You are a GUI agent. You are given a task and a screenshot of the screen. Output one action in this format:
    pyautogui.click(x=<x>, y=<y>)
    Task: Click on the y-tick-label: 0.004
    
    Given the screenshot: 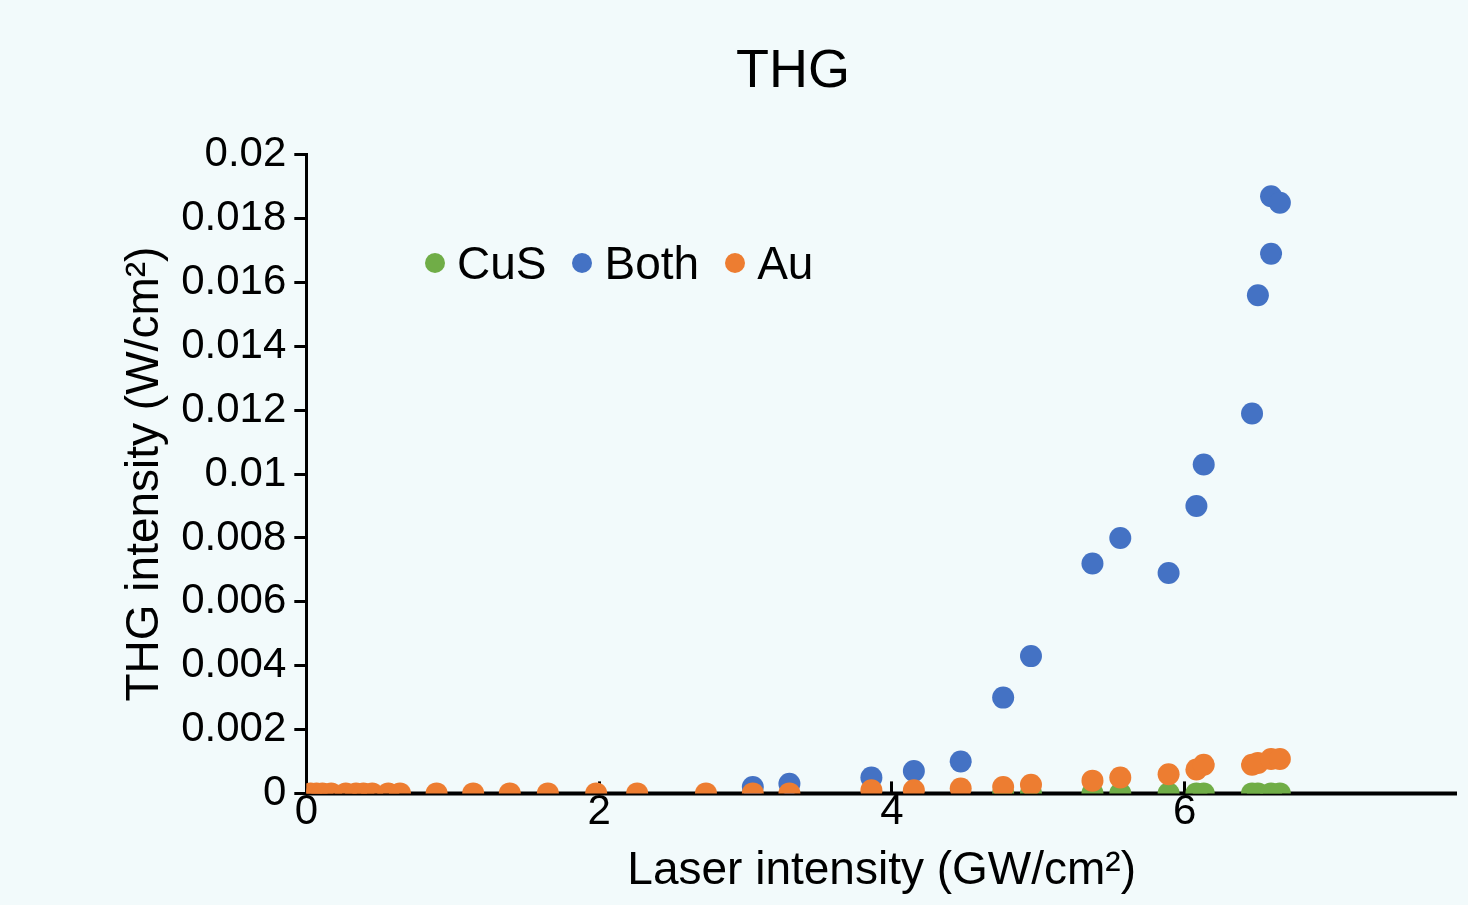 What is the action you would take?
    pyautogui.click(x=234, y=663)
    